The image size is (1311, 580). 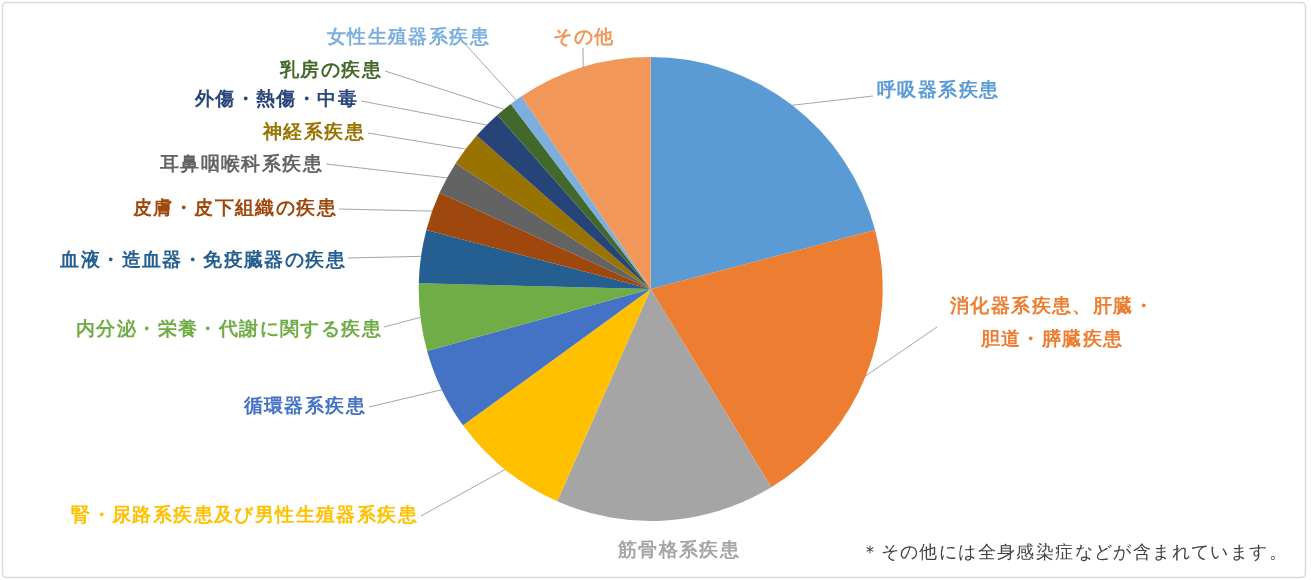 What do you see at coordinates (938, 89) in the screenshot?
I see `slice-label: 呼吸器系疾患` at bounding box center [938, 89].